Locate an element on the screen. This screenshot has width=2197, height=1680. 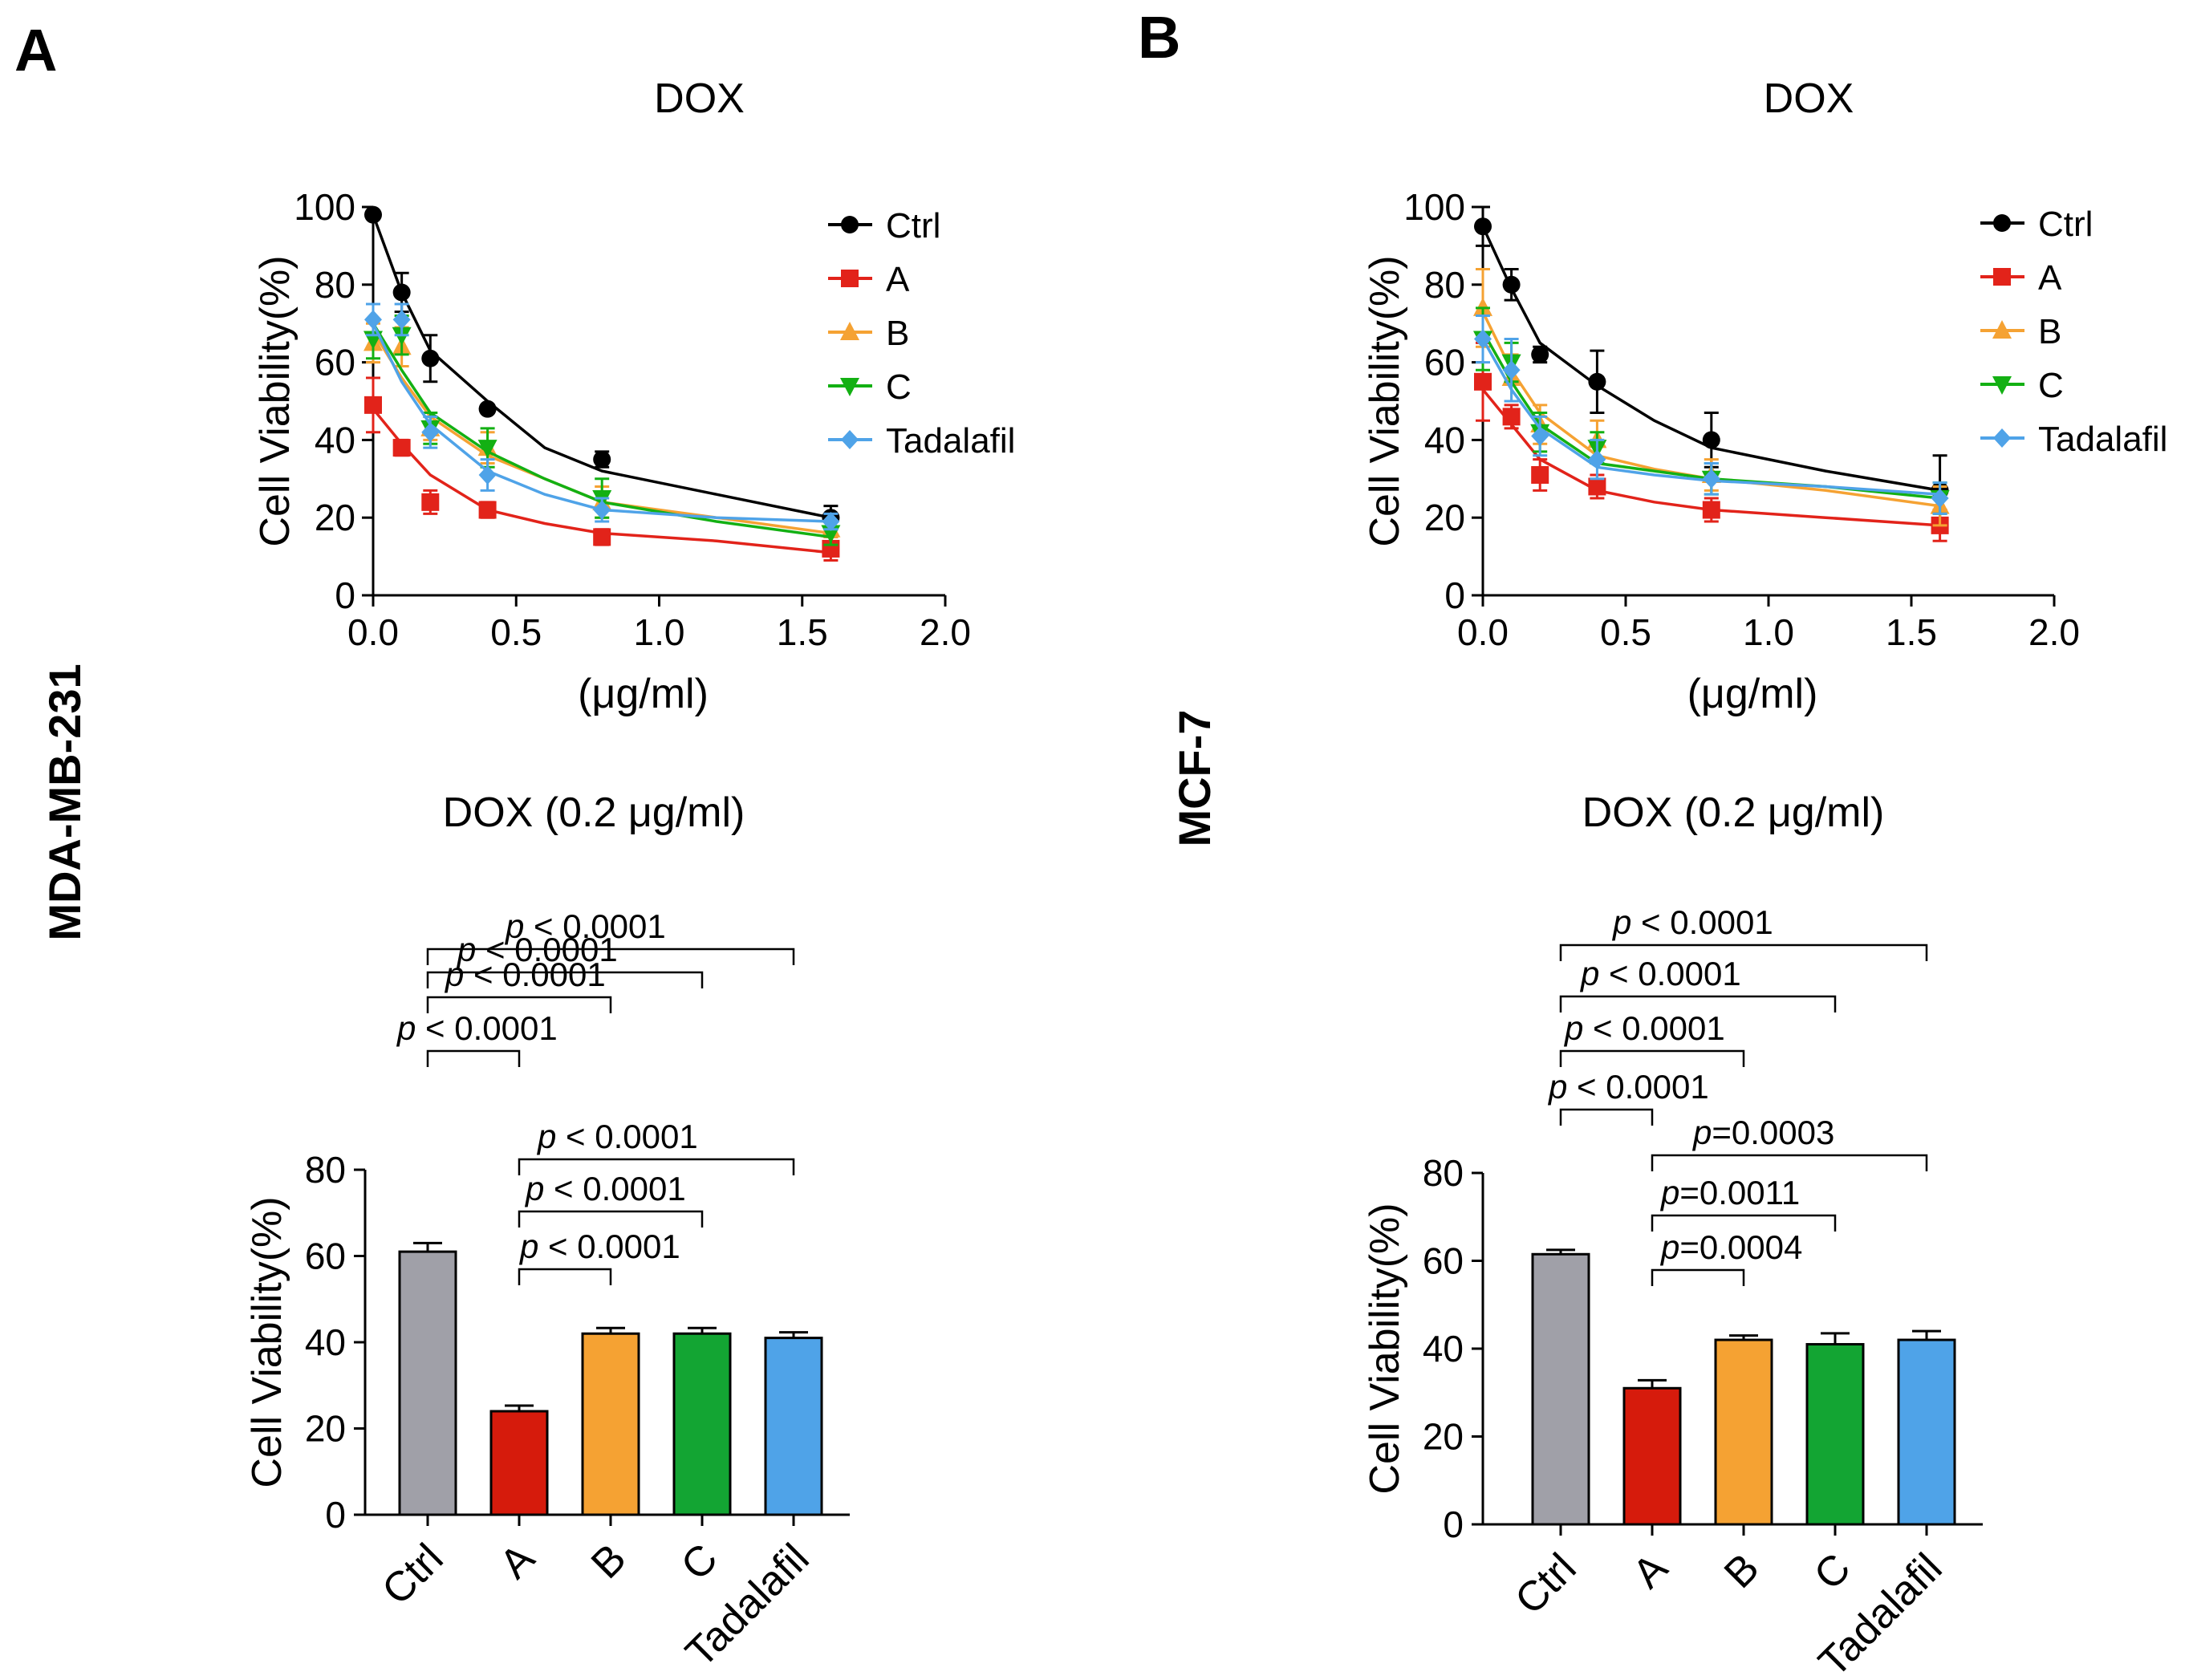
p-value-label: p=0.0011 is located at coordinates (1729, 1192).